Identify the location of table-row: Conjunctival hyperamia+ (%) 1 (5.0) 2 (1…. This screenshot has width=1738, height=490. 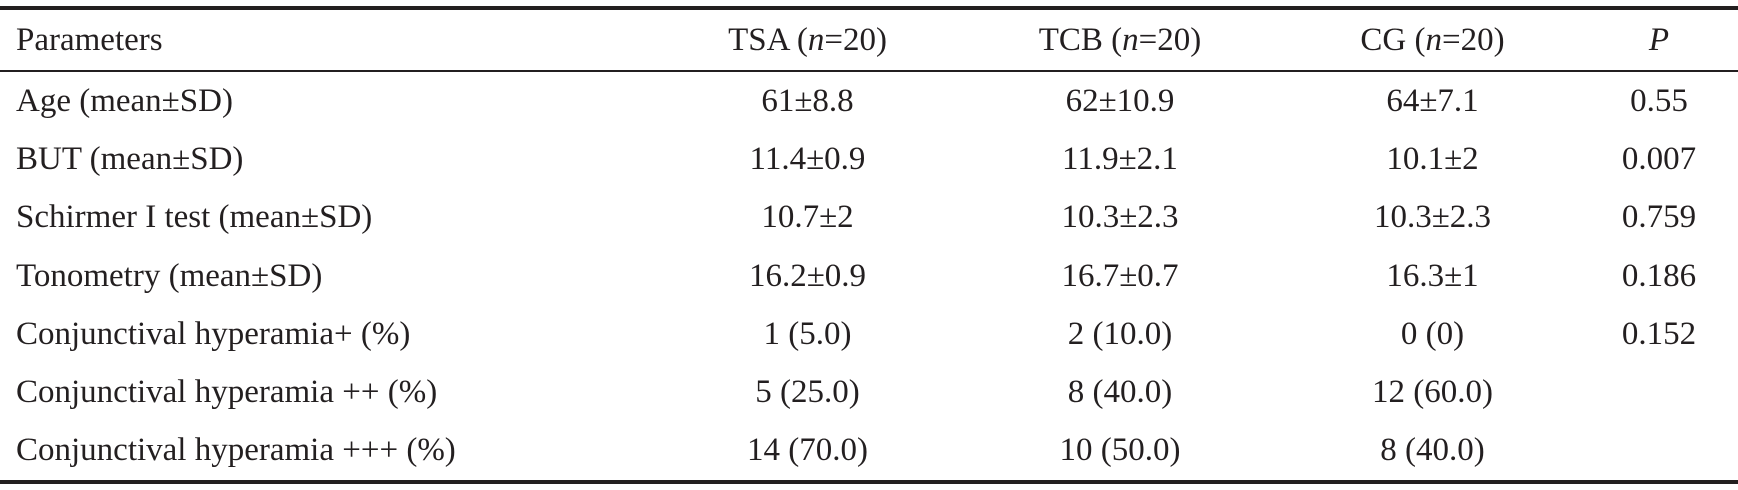
(869, 334).